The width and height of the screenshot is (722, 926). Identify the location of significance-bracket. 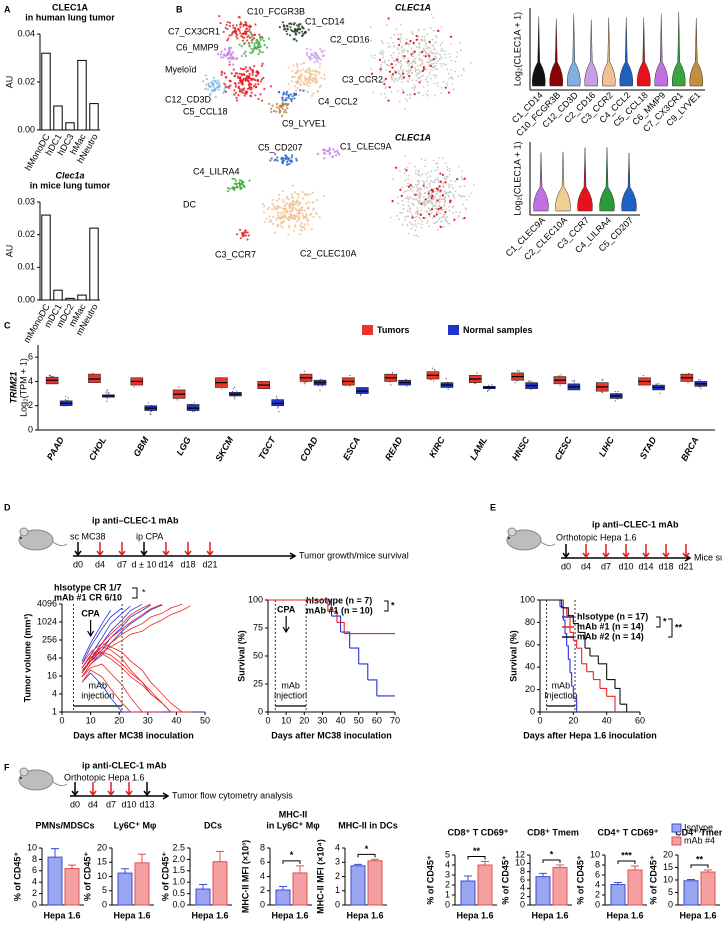
(626, 862).